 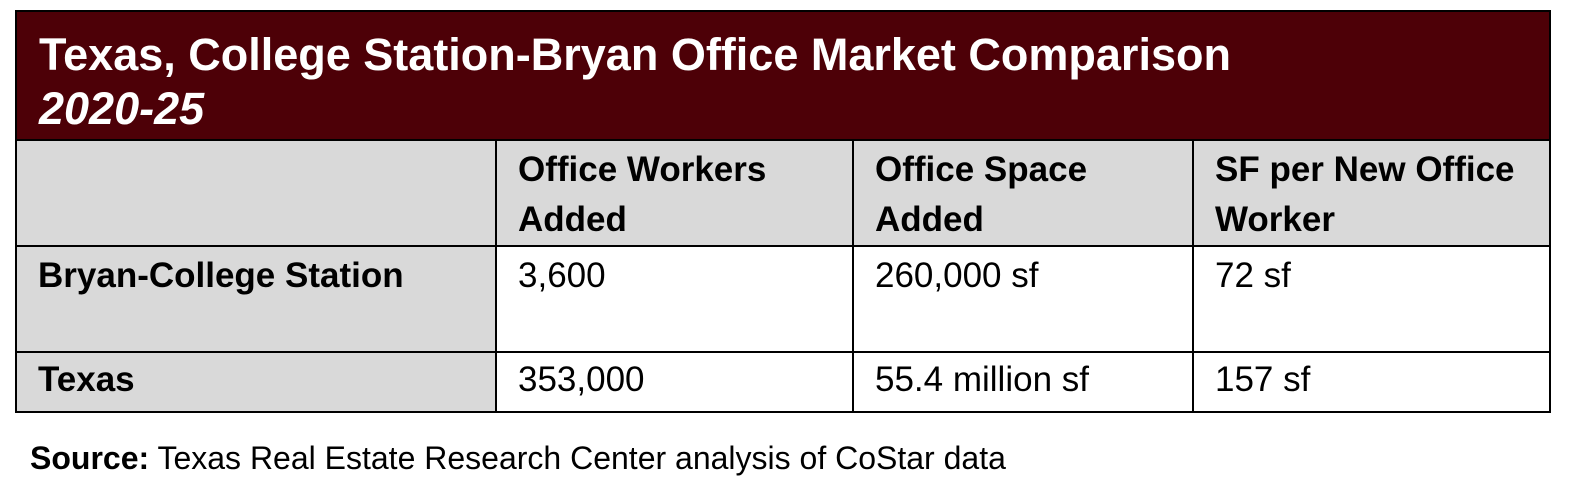 I want to click on header-office-workers-added: Office Workers Added, so click(x=674, y=194).